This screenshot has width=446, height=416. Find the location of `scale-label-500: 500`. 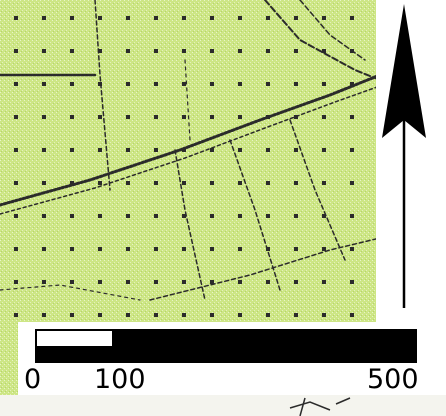

scale-label-500: 500 is located at coordinates (393, 379).